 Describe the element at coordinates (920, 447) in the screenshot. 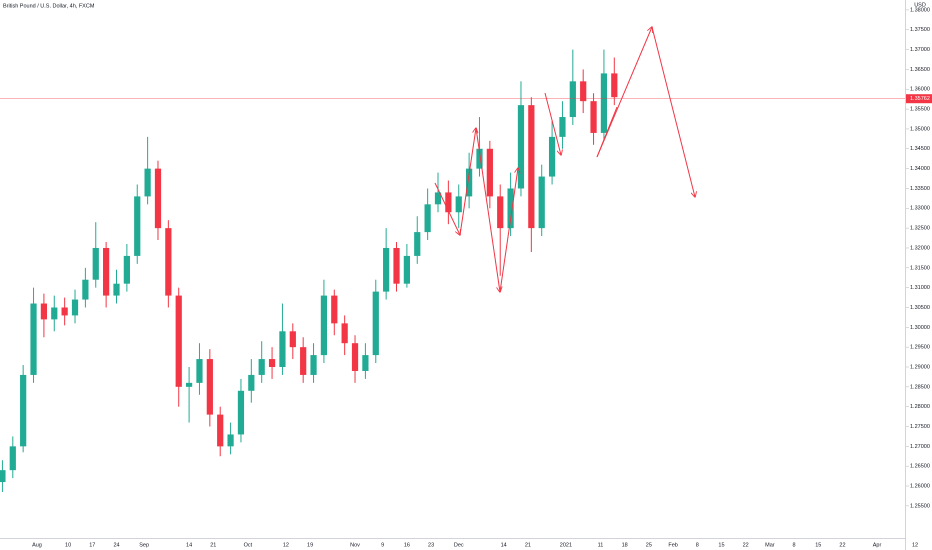

I see `y-tick-label: 1.27000` at that location.